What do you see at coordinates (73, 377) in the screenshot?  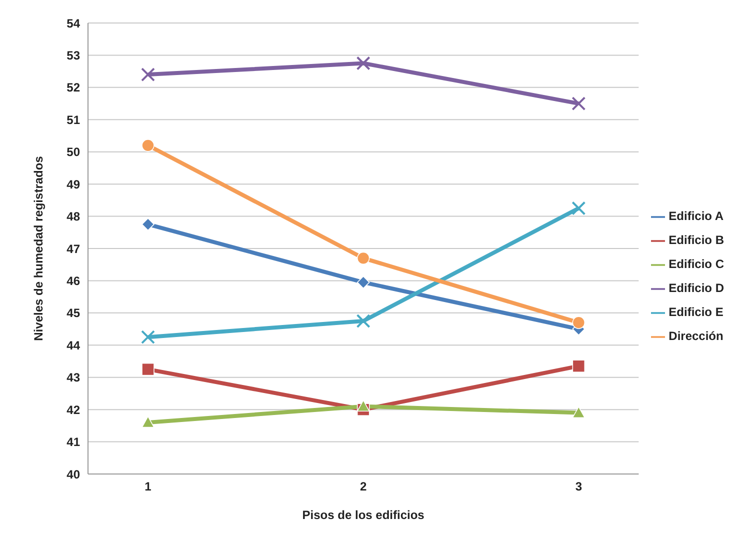 I see `y-tick-label: 43` at bounding box center [73, 377].